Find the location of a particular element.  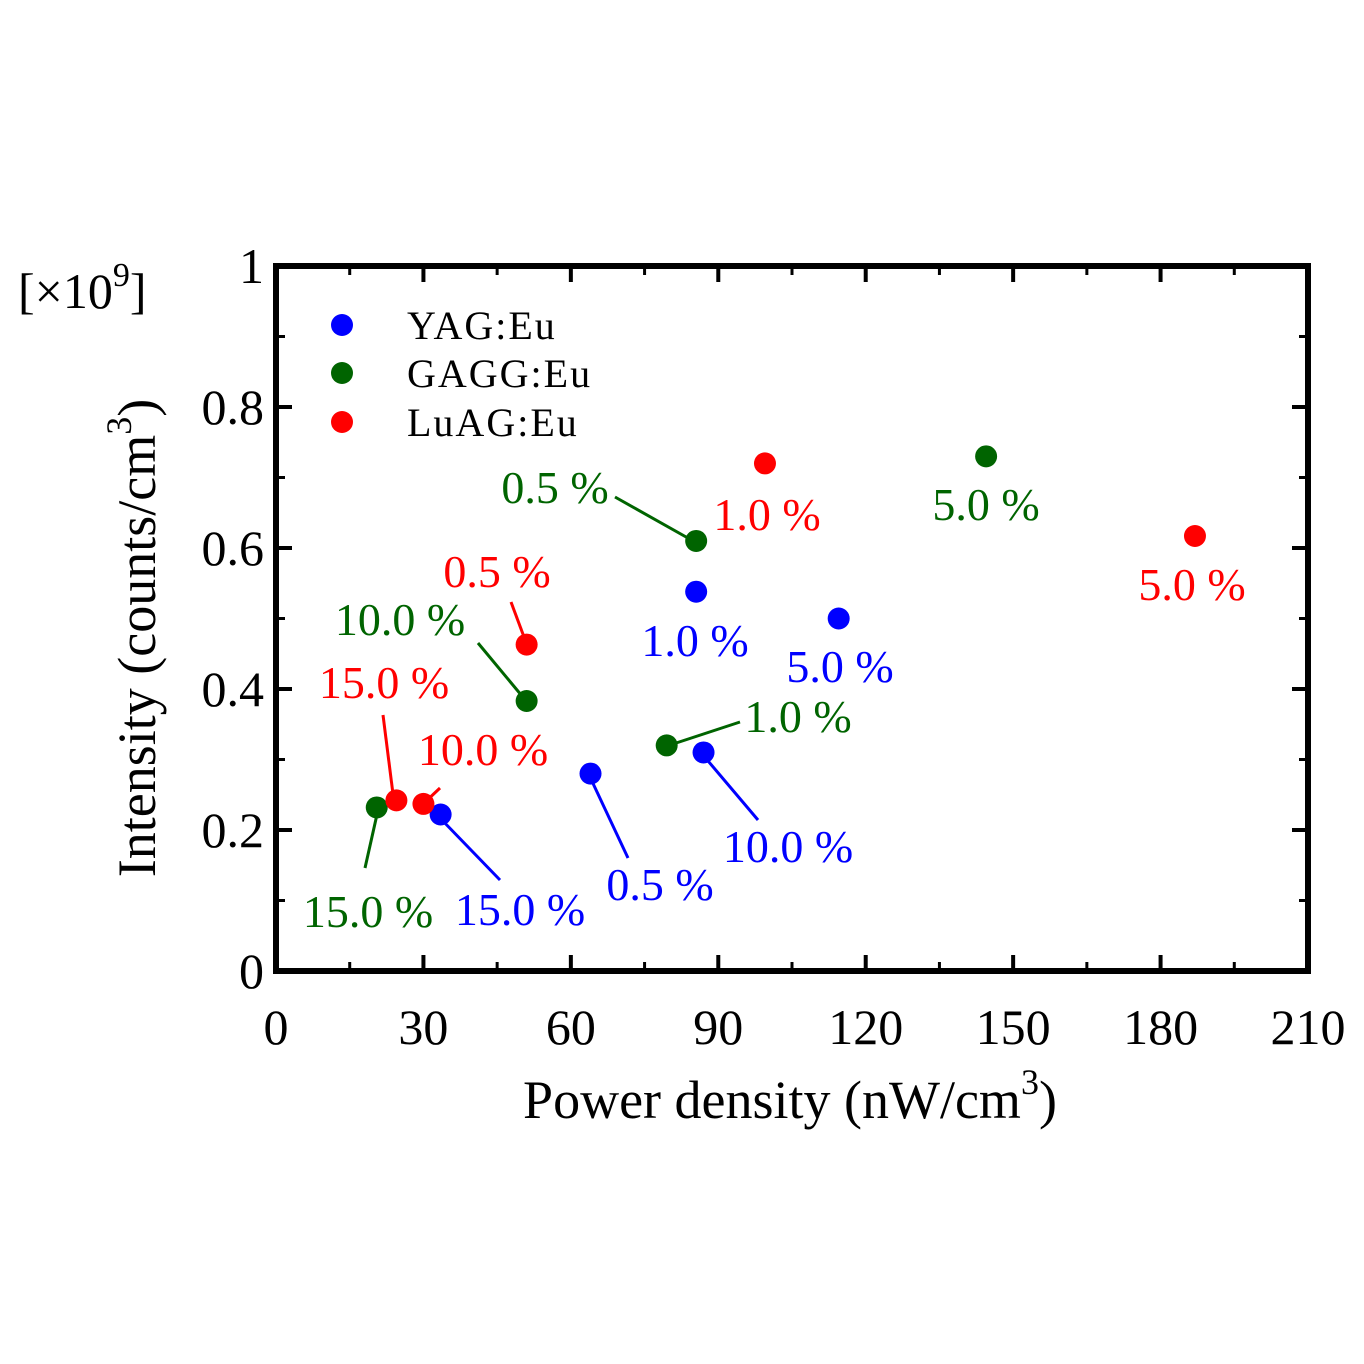

yag-point-label: 1.0 % is located at coordinates (694, 640).